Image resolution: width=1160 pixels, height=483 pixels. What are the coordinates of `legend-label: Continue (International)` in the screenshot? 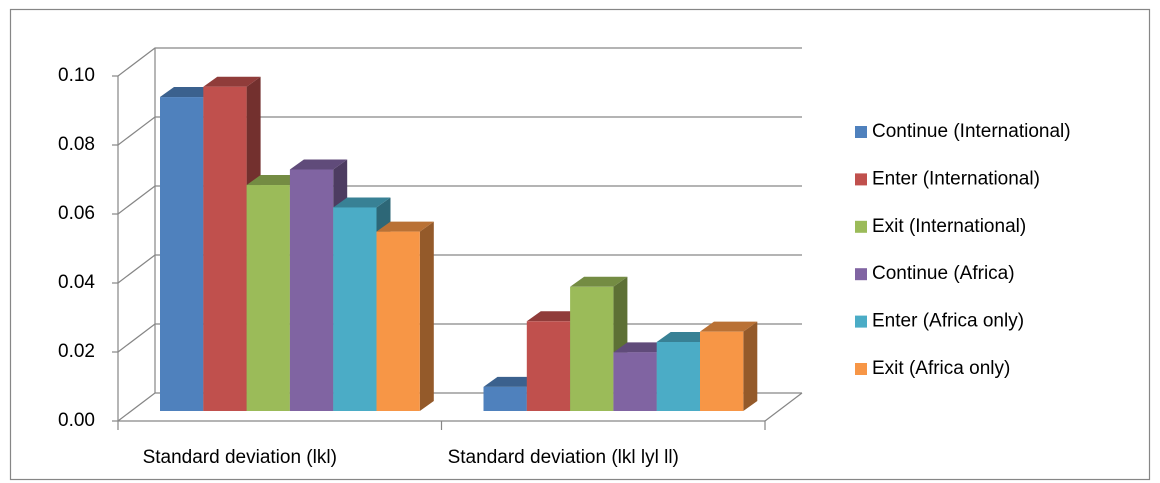 It's located at (971, 131).